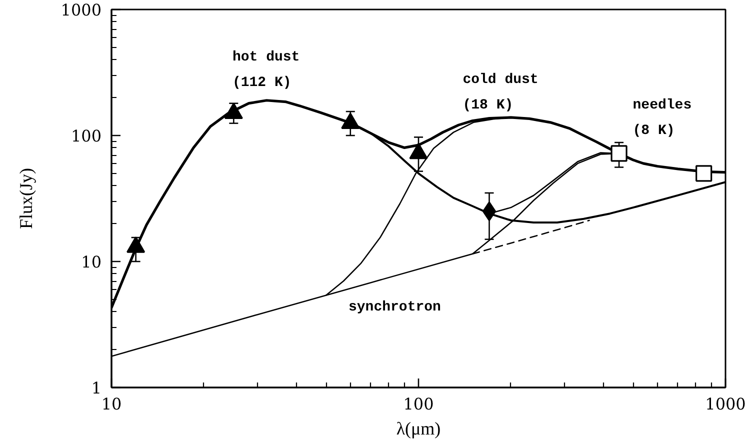 This screenshot has height=448, width=752. I want to click on y-tick-label: 1000, so click(81, 10).